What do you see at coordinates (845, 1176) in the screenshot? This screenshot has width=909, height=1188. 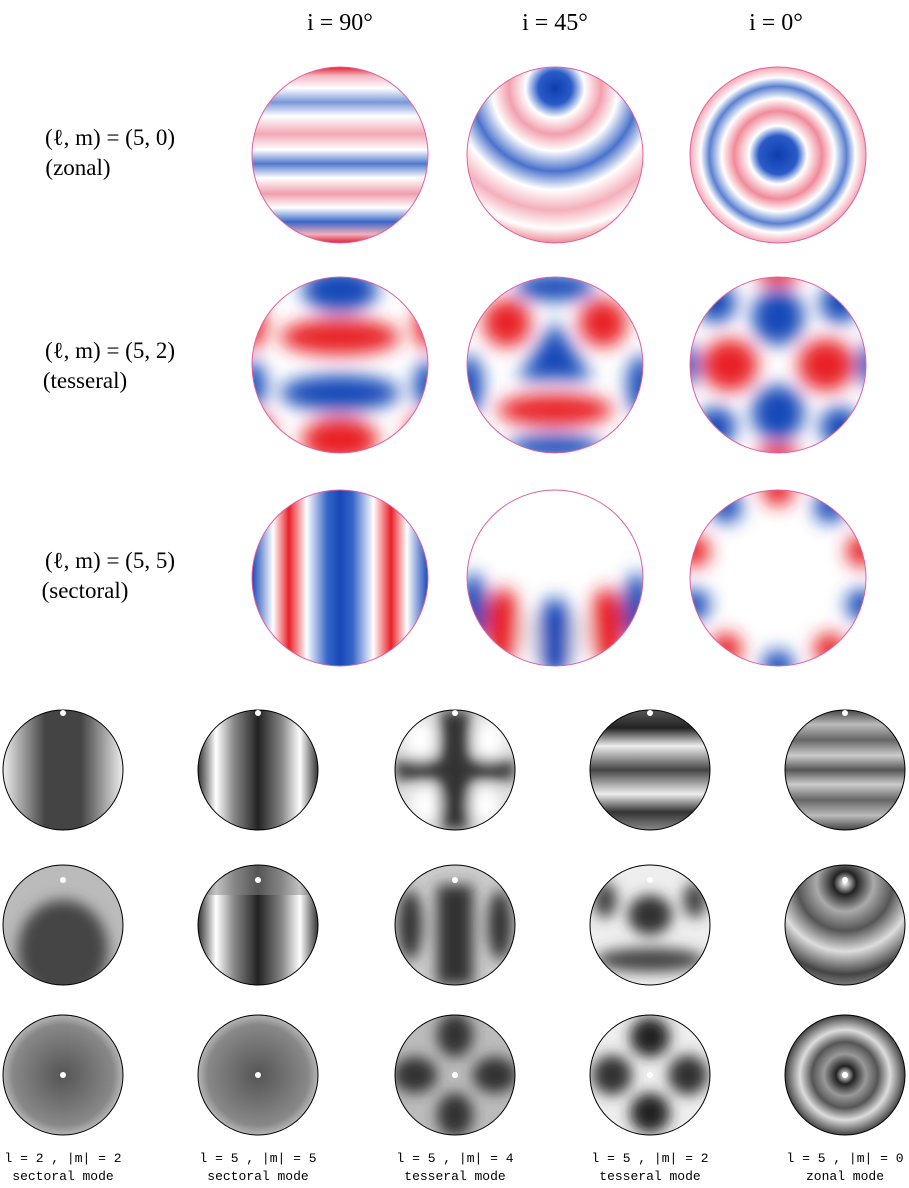 I see `mode-name: zonal mode` at bounding box center [845, 1176].